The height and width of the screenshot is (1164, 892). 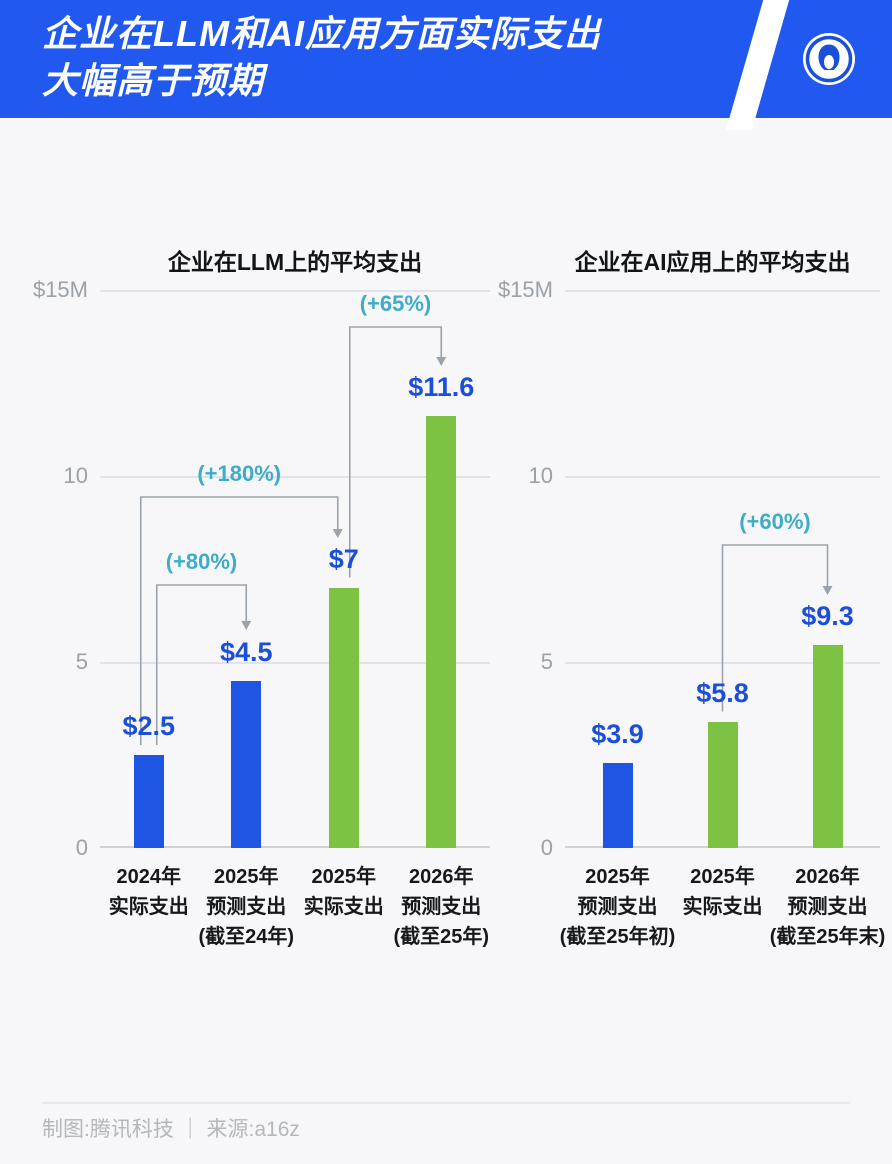 What do you see at coordinates (827, 616) in the screenshot?
I see `bar-value-label: $9.3` at bounding box center [827, 616].